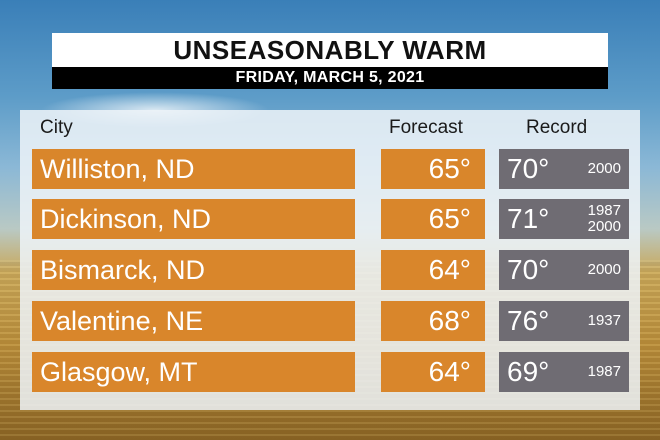 This screenshot has height=440, width=660. I want to click on column-header-city: City, so click(56, 127).